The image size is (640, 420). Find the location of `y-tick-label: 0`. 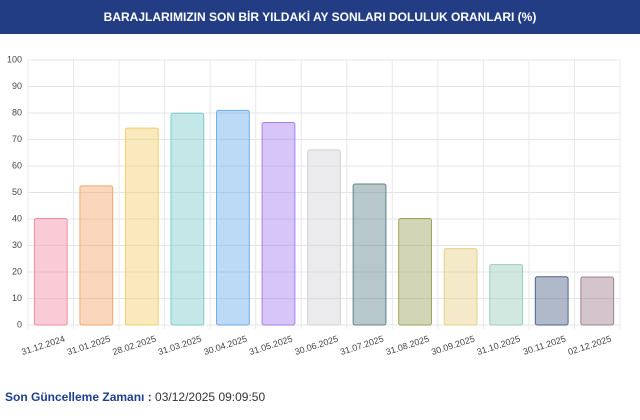

y-tick-label: 0 is located at coordinates (19, 324).